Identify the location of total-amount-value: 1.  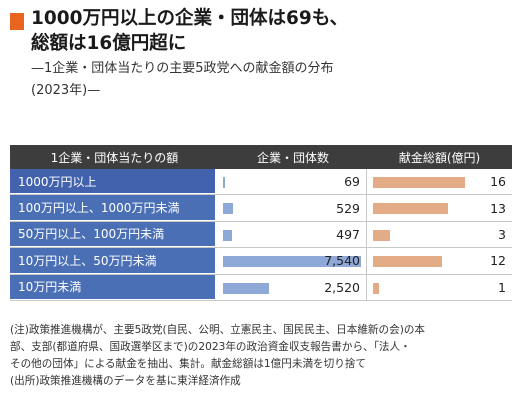
(502, 287).